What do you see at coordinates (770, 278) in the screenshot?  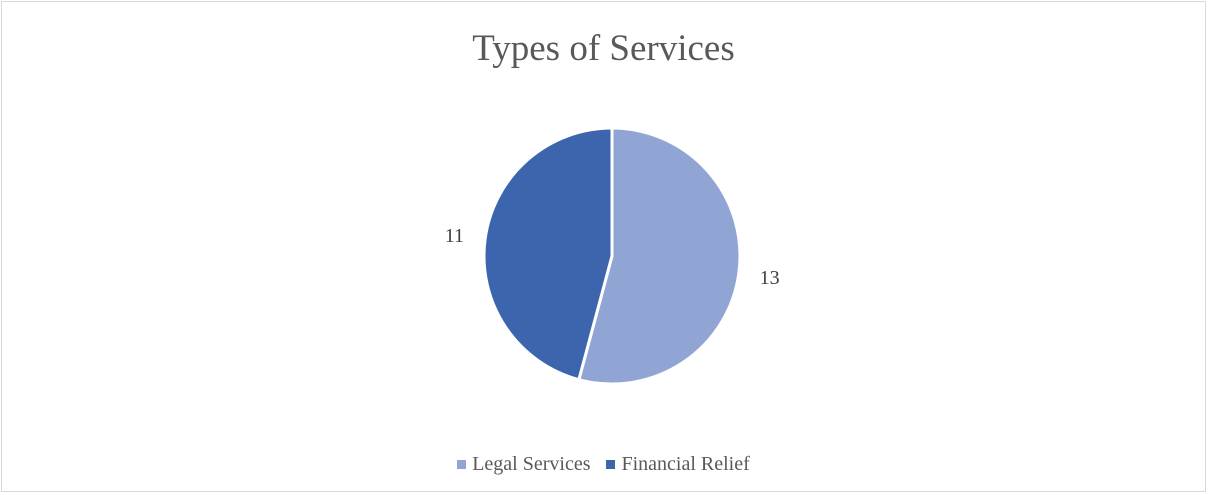 I see `data-label-legal-services: 13` at bounding box center [770, 278].